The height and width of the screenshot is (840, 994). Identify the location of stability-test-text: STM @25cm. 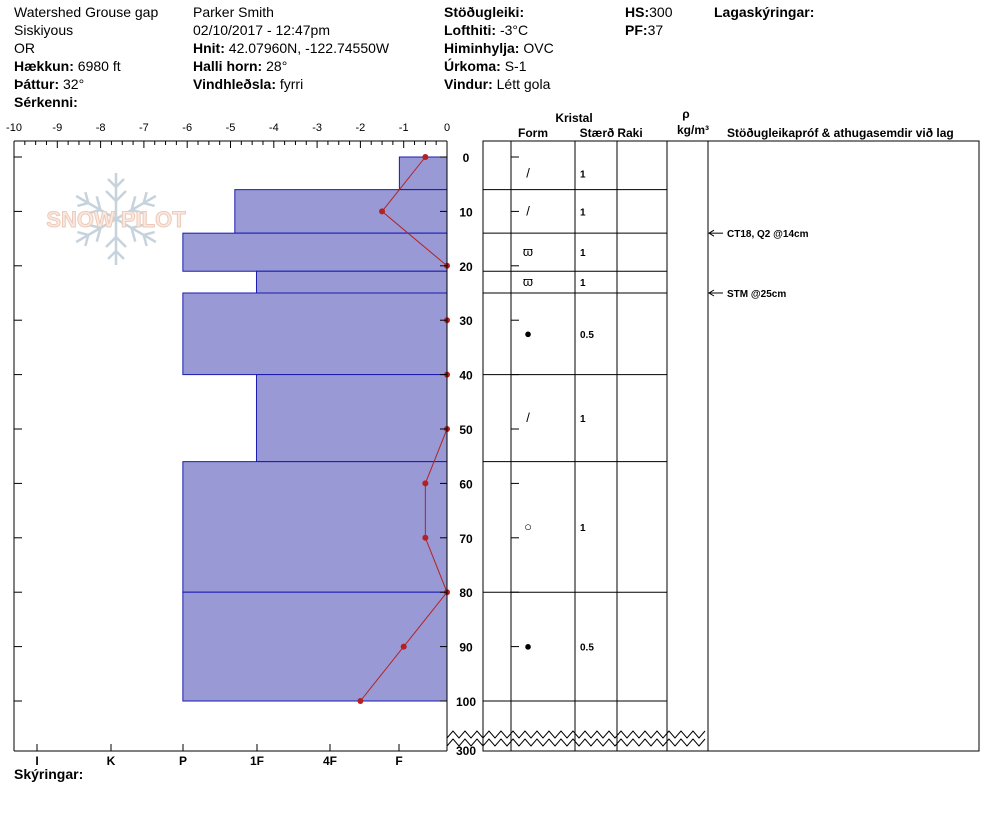
(756, 294).